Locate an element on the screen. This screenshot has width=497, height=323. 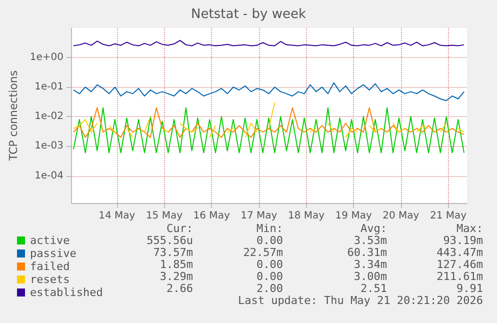
text: 3.29m is located at coordinates (177, 276).